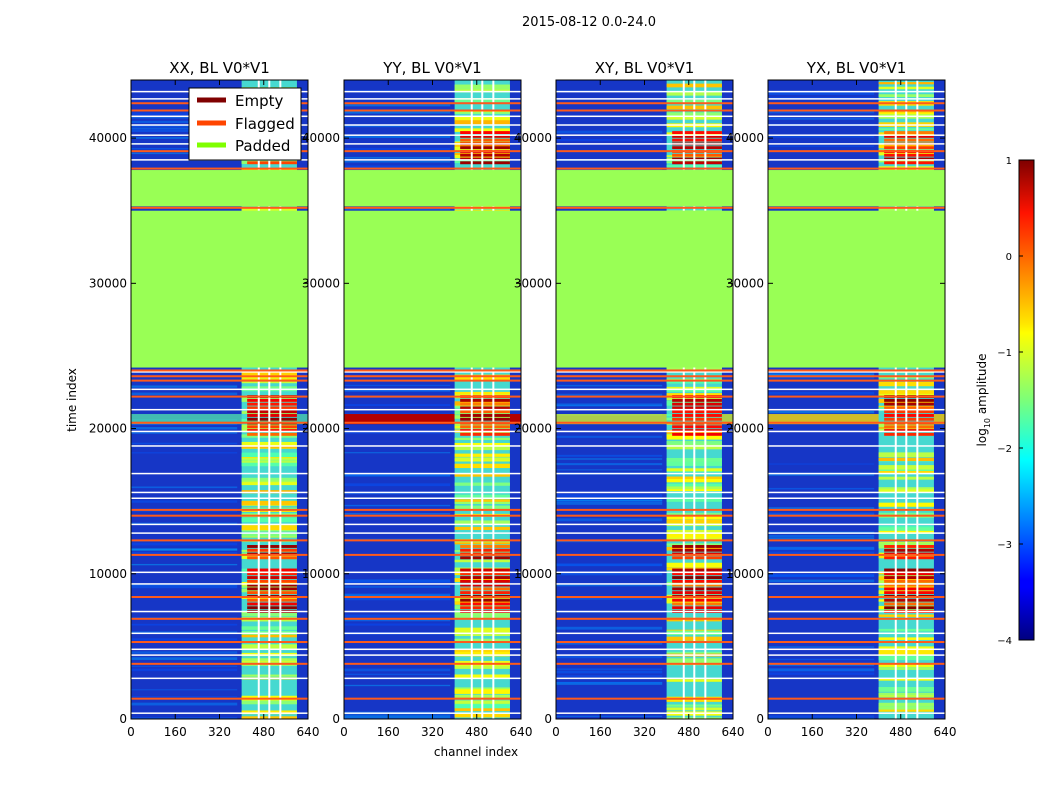 This screenshot has width=1050, height=800. What do you see at coordinates (219, 188) in the screenshot?
I see `padded-region` at bounding box center [219, 188].